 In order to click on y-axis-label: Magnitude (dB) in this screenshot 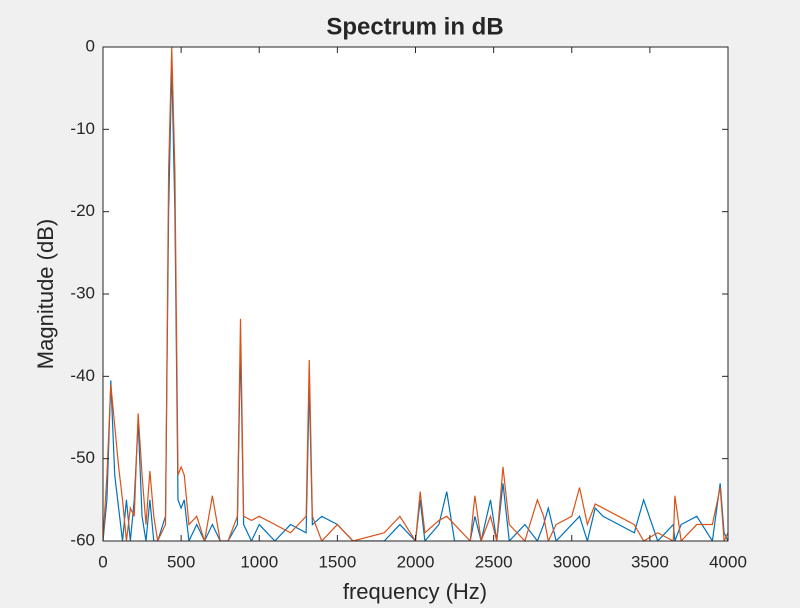, I will do `click(45, 294)`.